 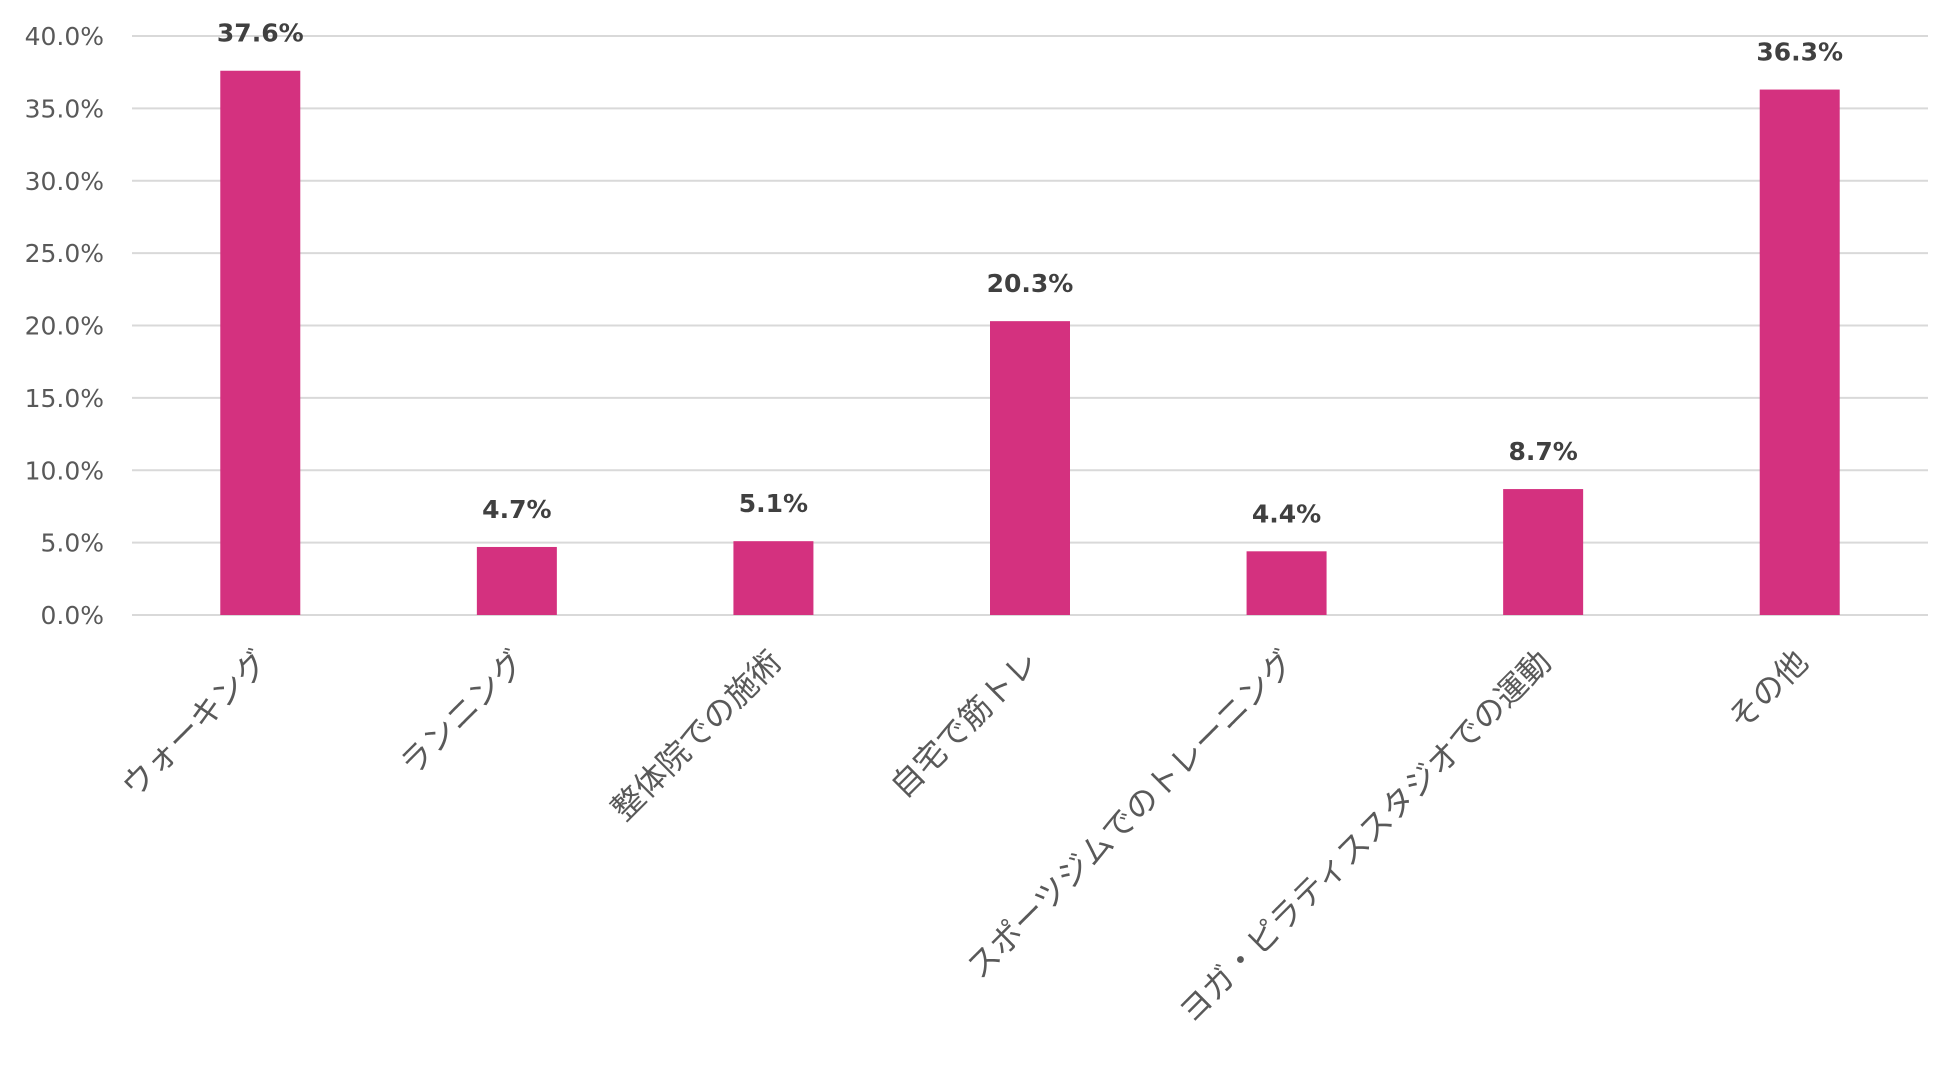 What do you see at coordinates (64, 181) in the screenshot?
I see `y-tick-label: 30.0%` at bounding box center [64, 181].